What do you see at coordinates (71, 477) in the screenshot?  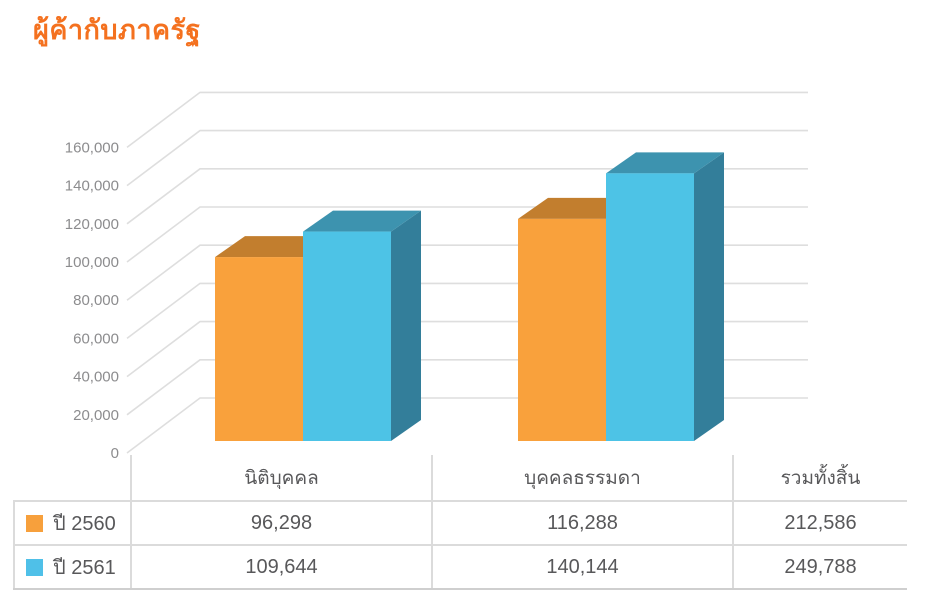 I see `table-header-corner` at bounding box center [71, 477].